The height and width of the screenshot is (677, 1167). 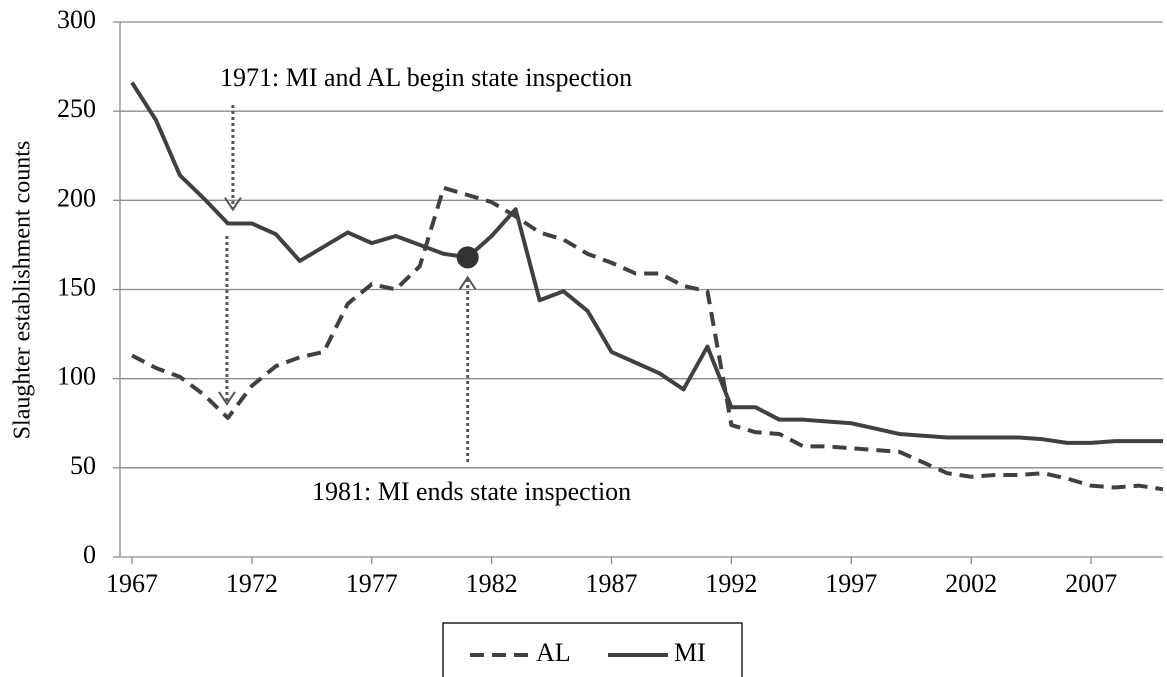 What do you see at coordinates (1091, 583) in the screenshot?
I see `x-tick-label: 2007` at bounding box center [1091, 583].